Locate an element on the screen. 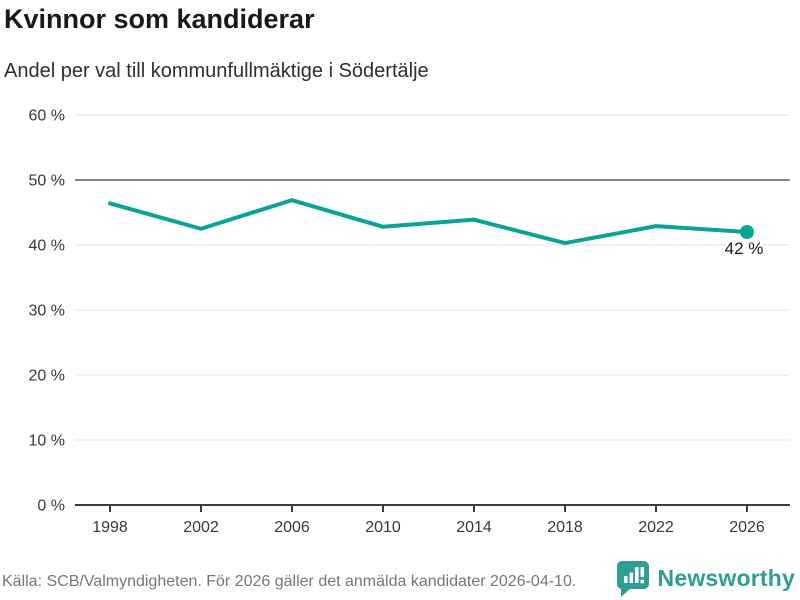  x-tick-label: 2022 is located at coordinates (656, 527).